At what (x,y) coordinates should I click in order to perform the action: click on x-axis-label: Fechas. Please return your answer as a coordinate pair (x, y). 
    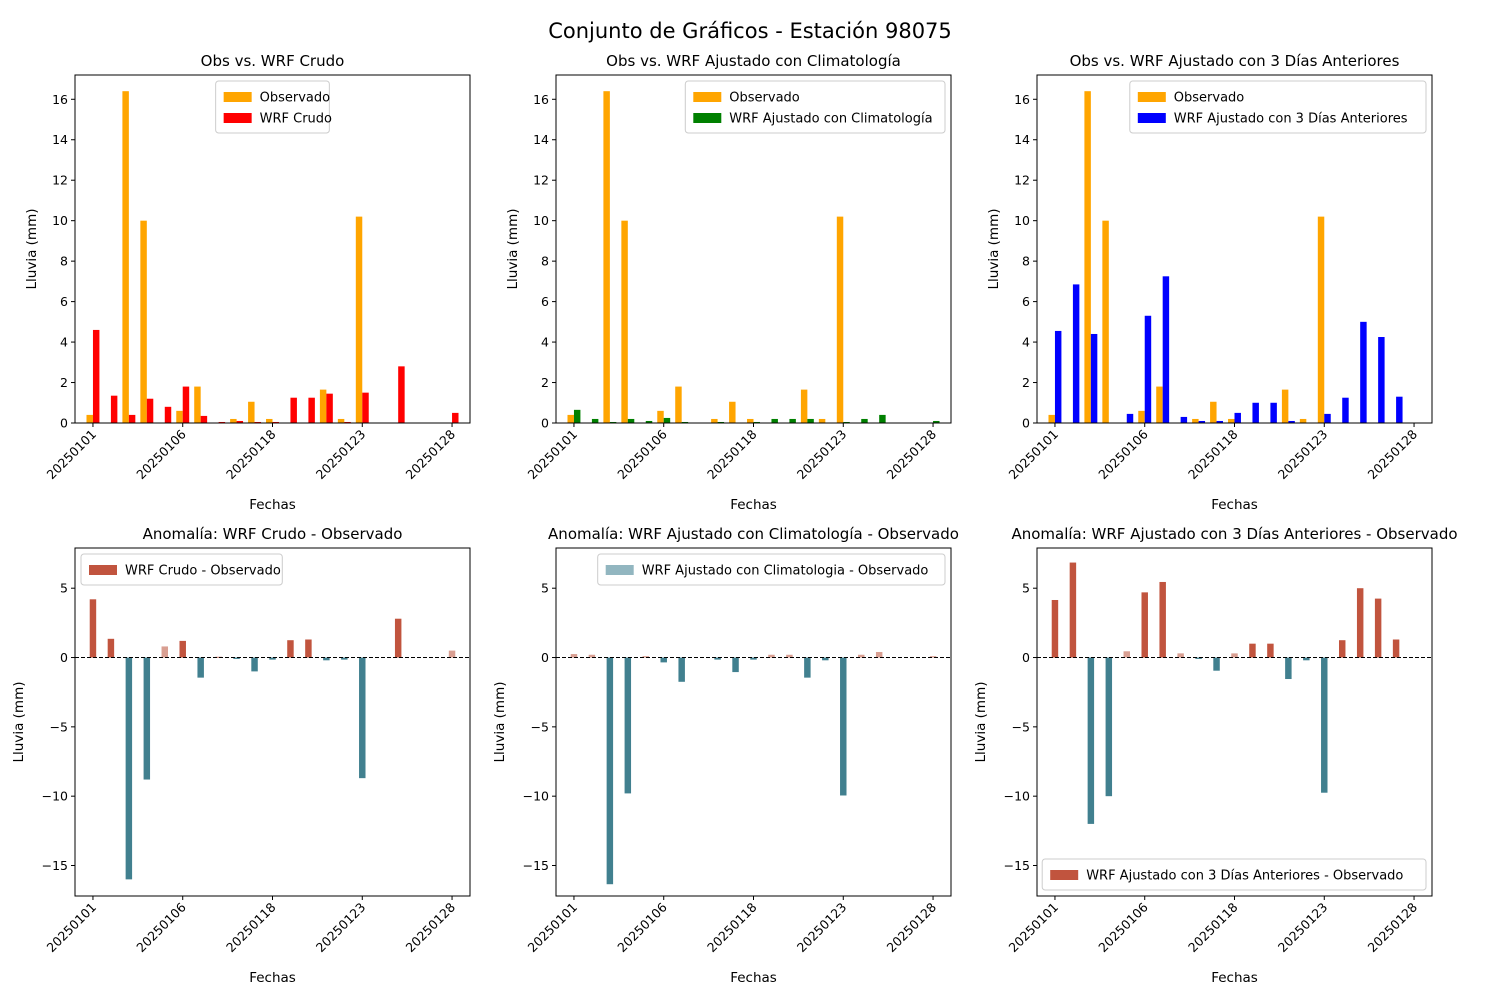
    Looking at the image, I should click on (1234, 978).